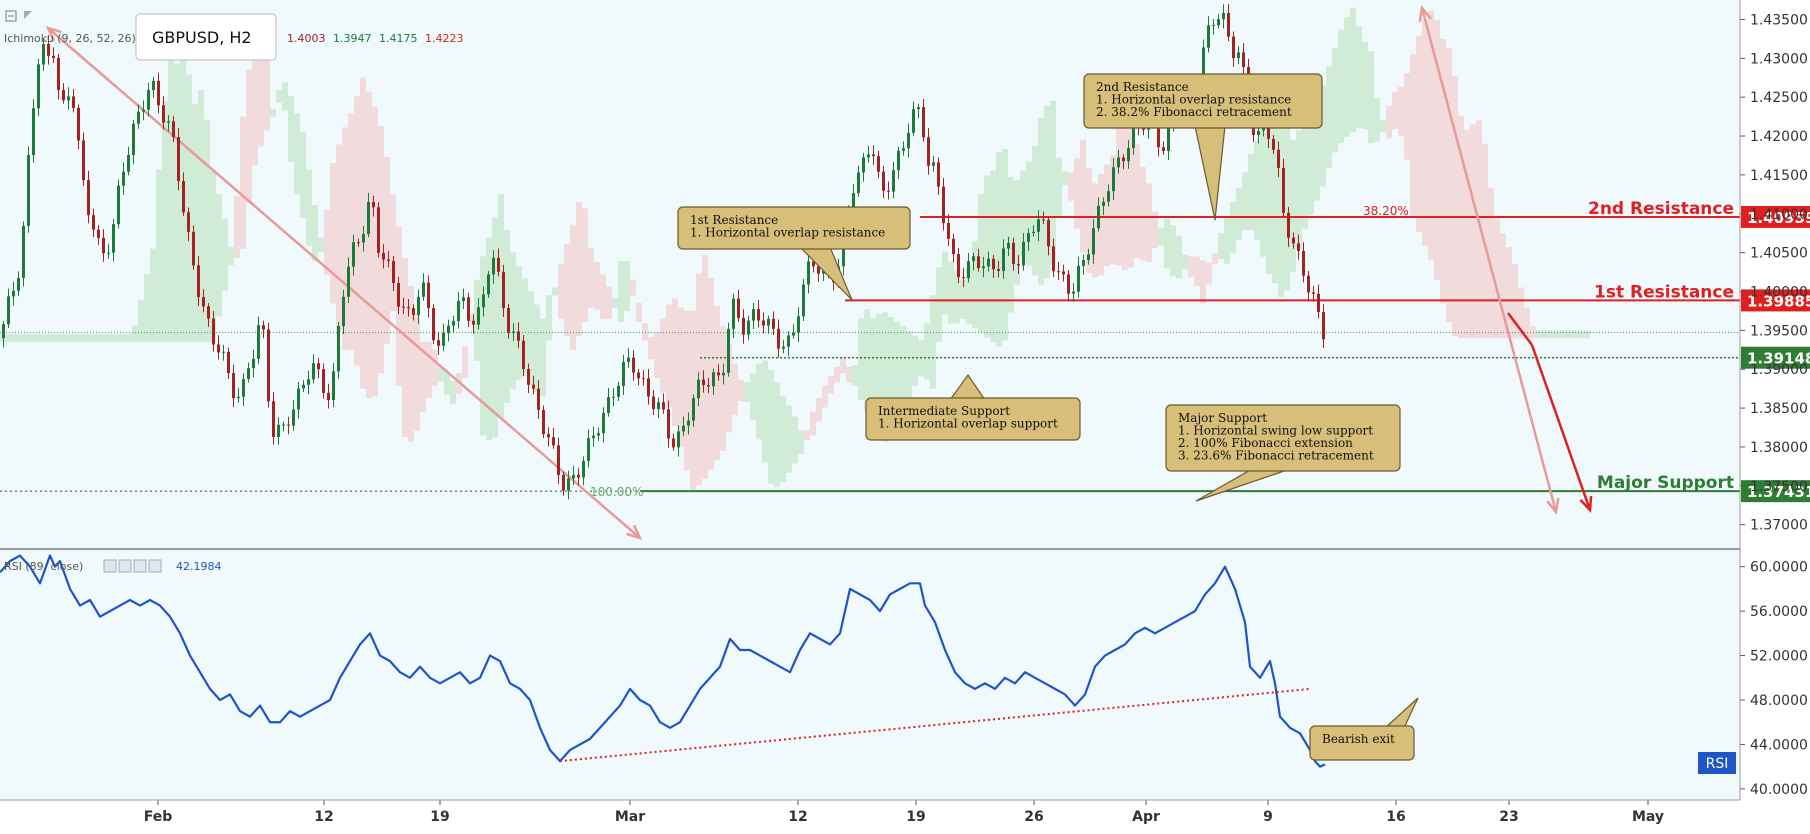  What do you see at coordinates (1364, 729) in the screenshot?
I see `bearish-exit-callout: Bearish exit` at bounding box center [1364, 729].